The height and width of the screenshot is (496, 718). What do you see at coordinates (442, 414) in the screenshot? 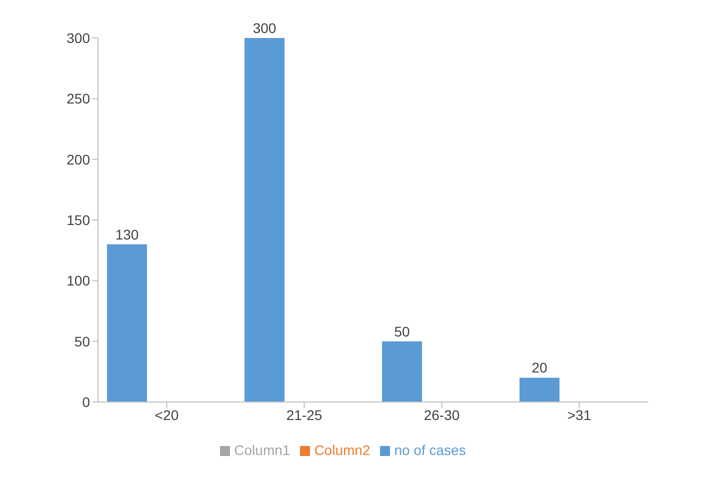
I see `x-tick-label: 26-30` at bounding box center [442, 414].